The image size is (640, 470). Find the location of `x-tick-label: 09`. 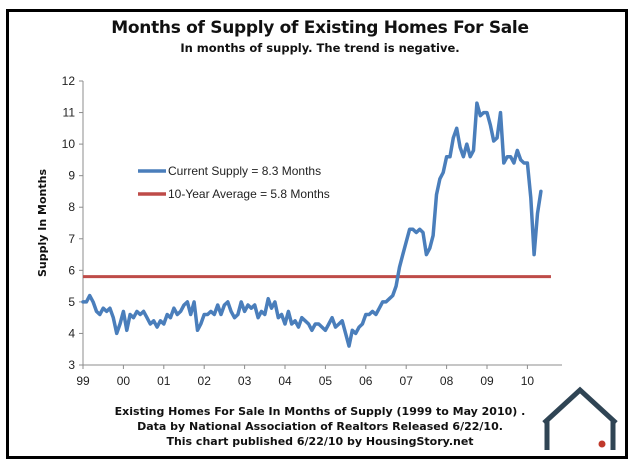

x-tick-label: 09 is located at coordinates (487, 381).